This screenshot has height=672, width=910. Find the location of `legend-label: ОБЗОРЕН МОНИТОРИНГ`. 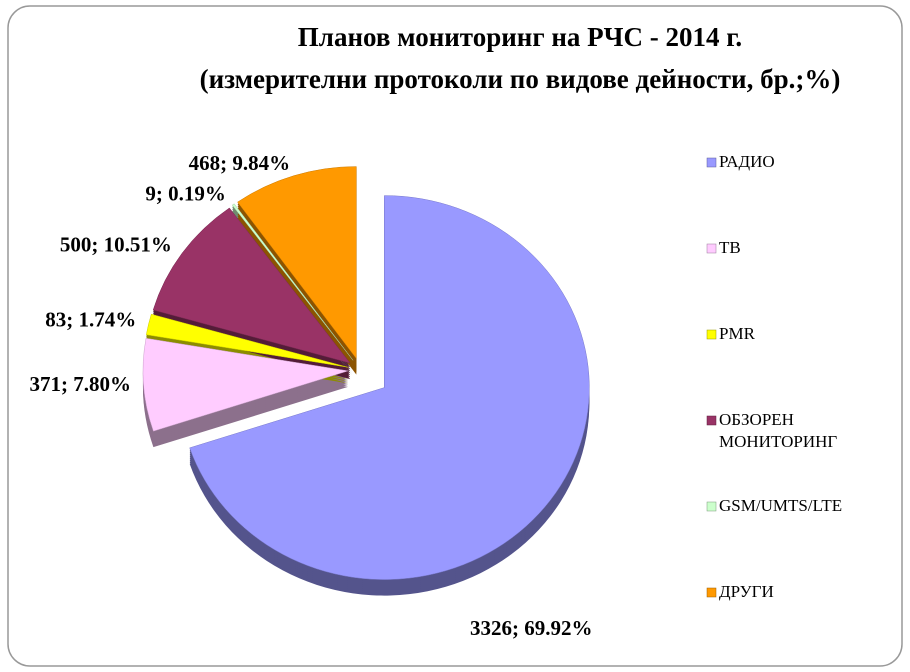

legend-label: ОБЗОРЕН МОНИТОРИНГ is located at coordinates (778, 430).